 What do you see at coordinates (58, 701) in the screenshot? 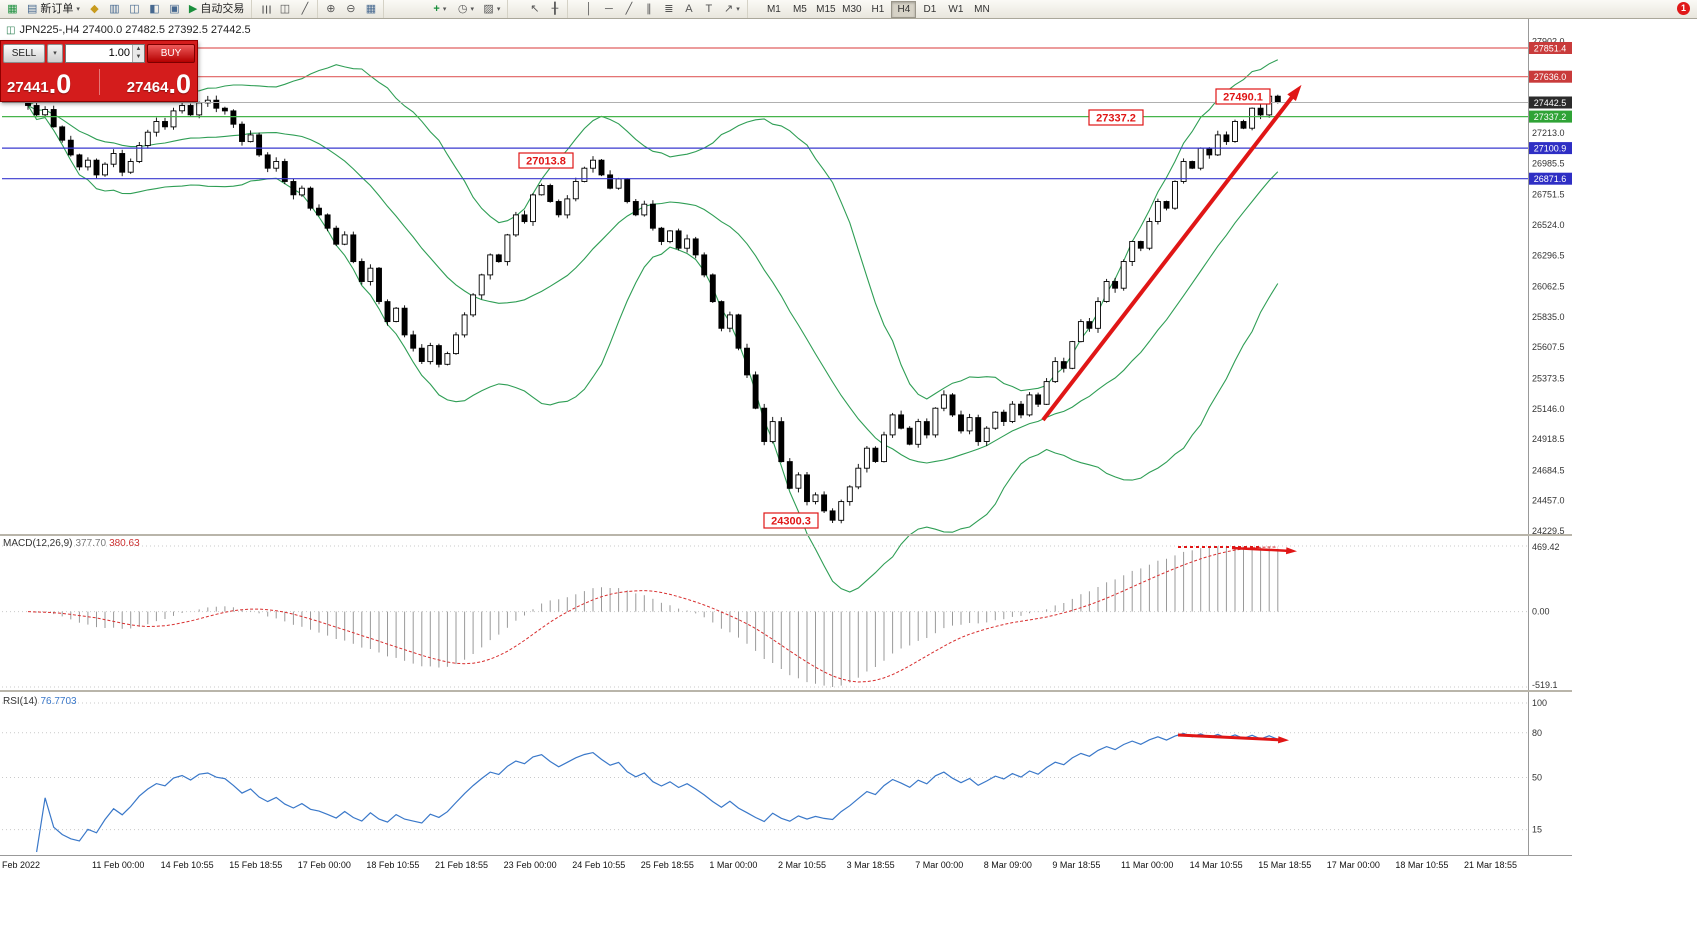
I see `rsi-value: 76.7703` at bounding box center [58, 701].